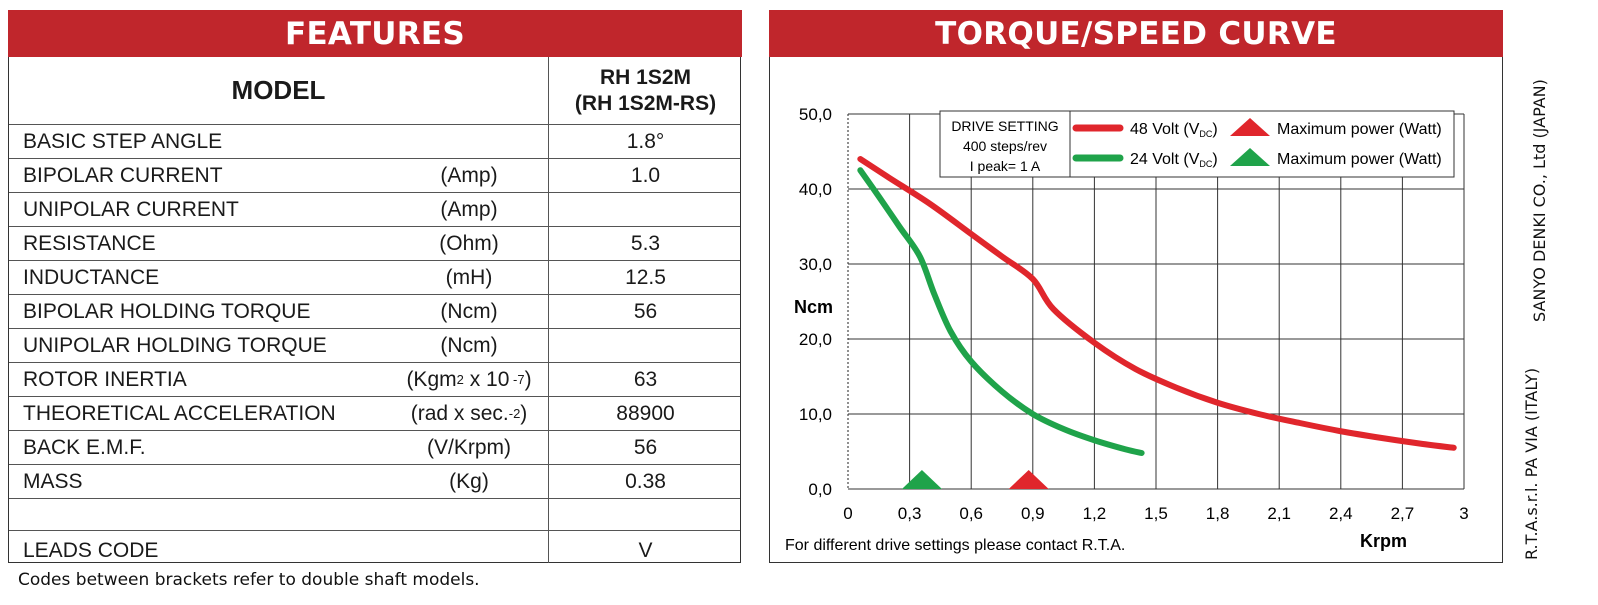 The image size is (1598, 605). I want to click on row-label: RESISTANCE, so click(89, 243).